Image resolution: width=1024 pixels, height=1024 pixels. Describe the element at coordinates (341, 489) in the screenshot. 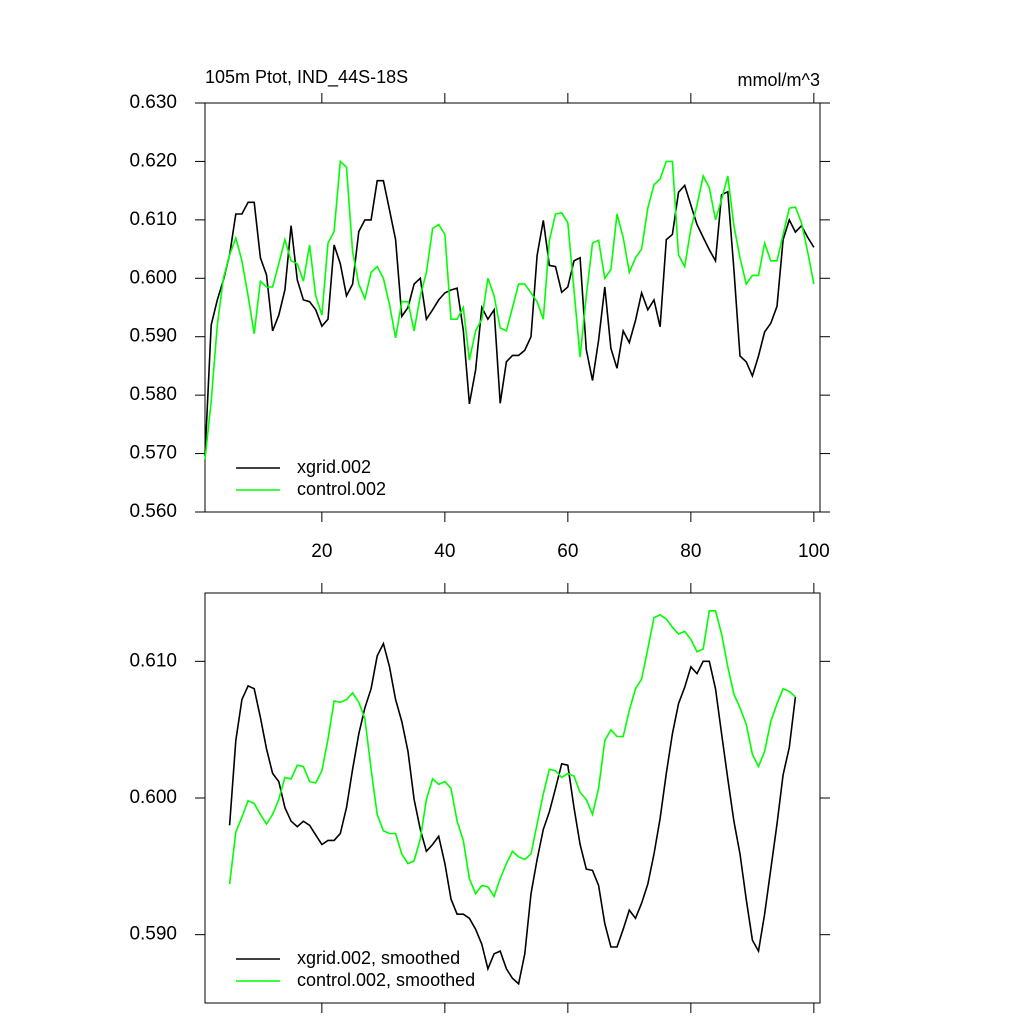

I see `legend-label: control.002` at that location.